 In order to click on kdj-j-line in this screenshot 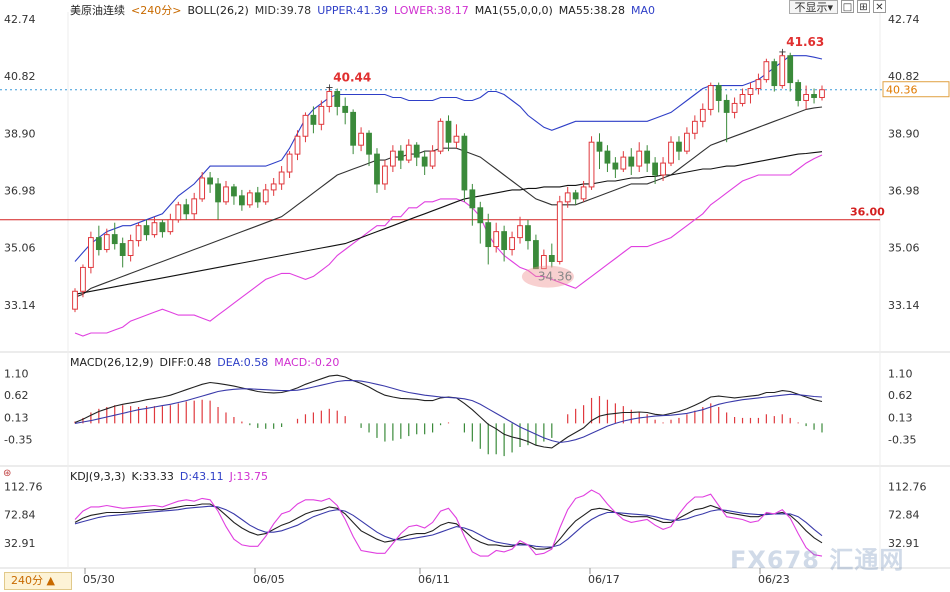, I will do `click(448, 523)`.